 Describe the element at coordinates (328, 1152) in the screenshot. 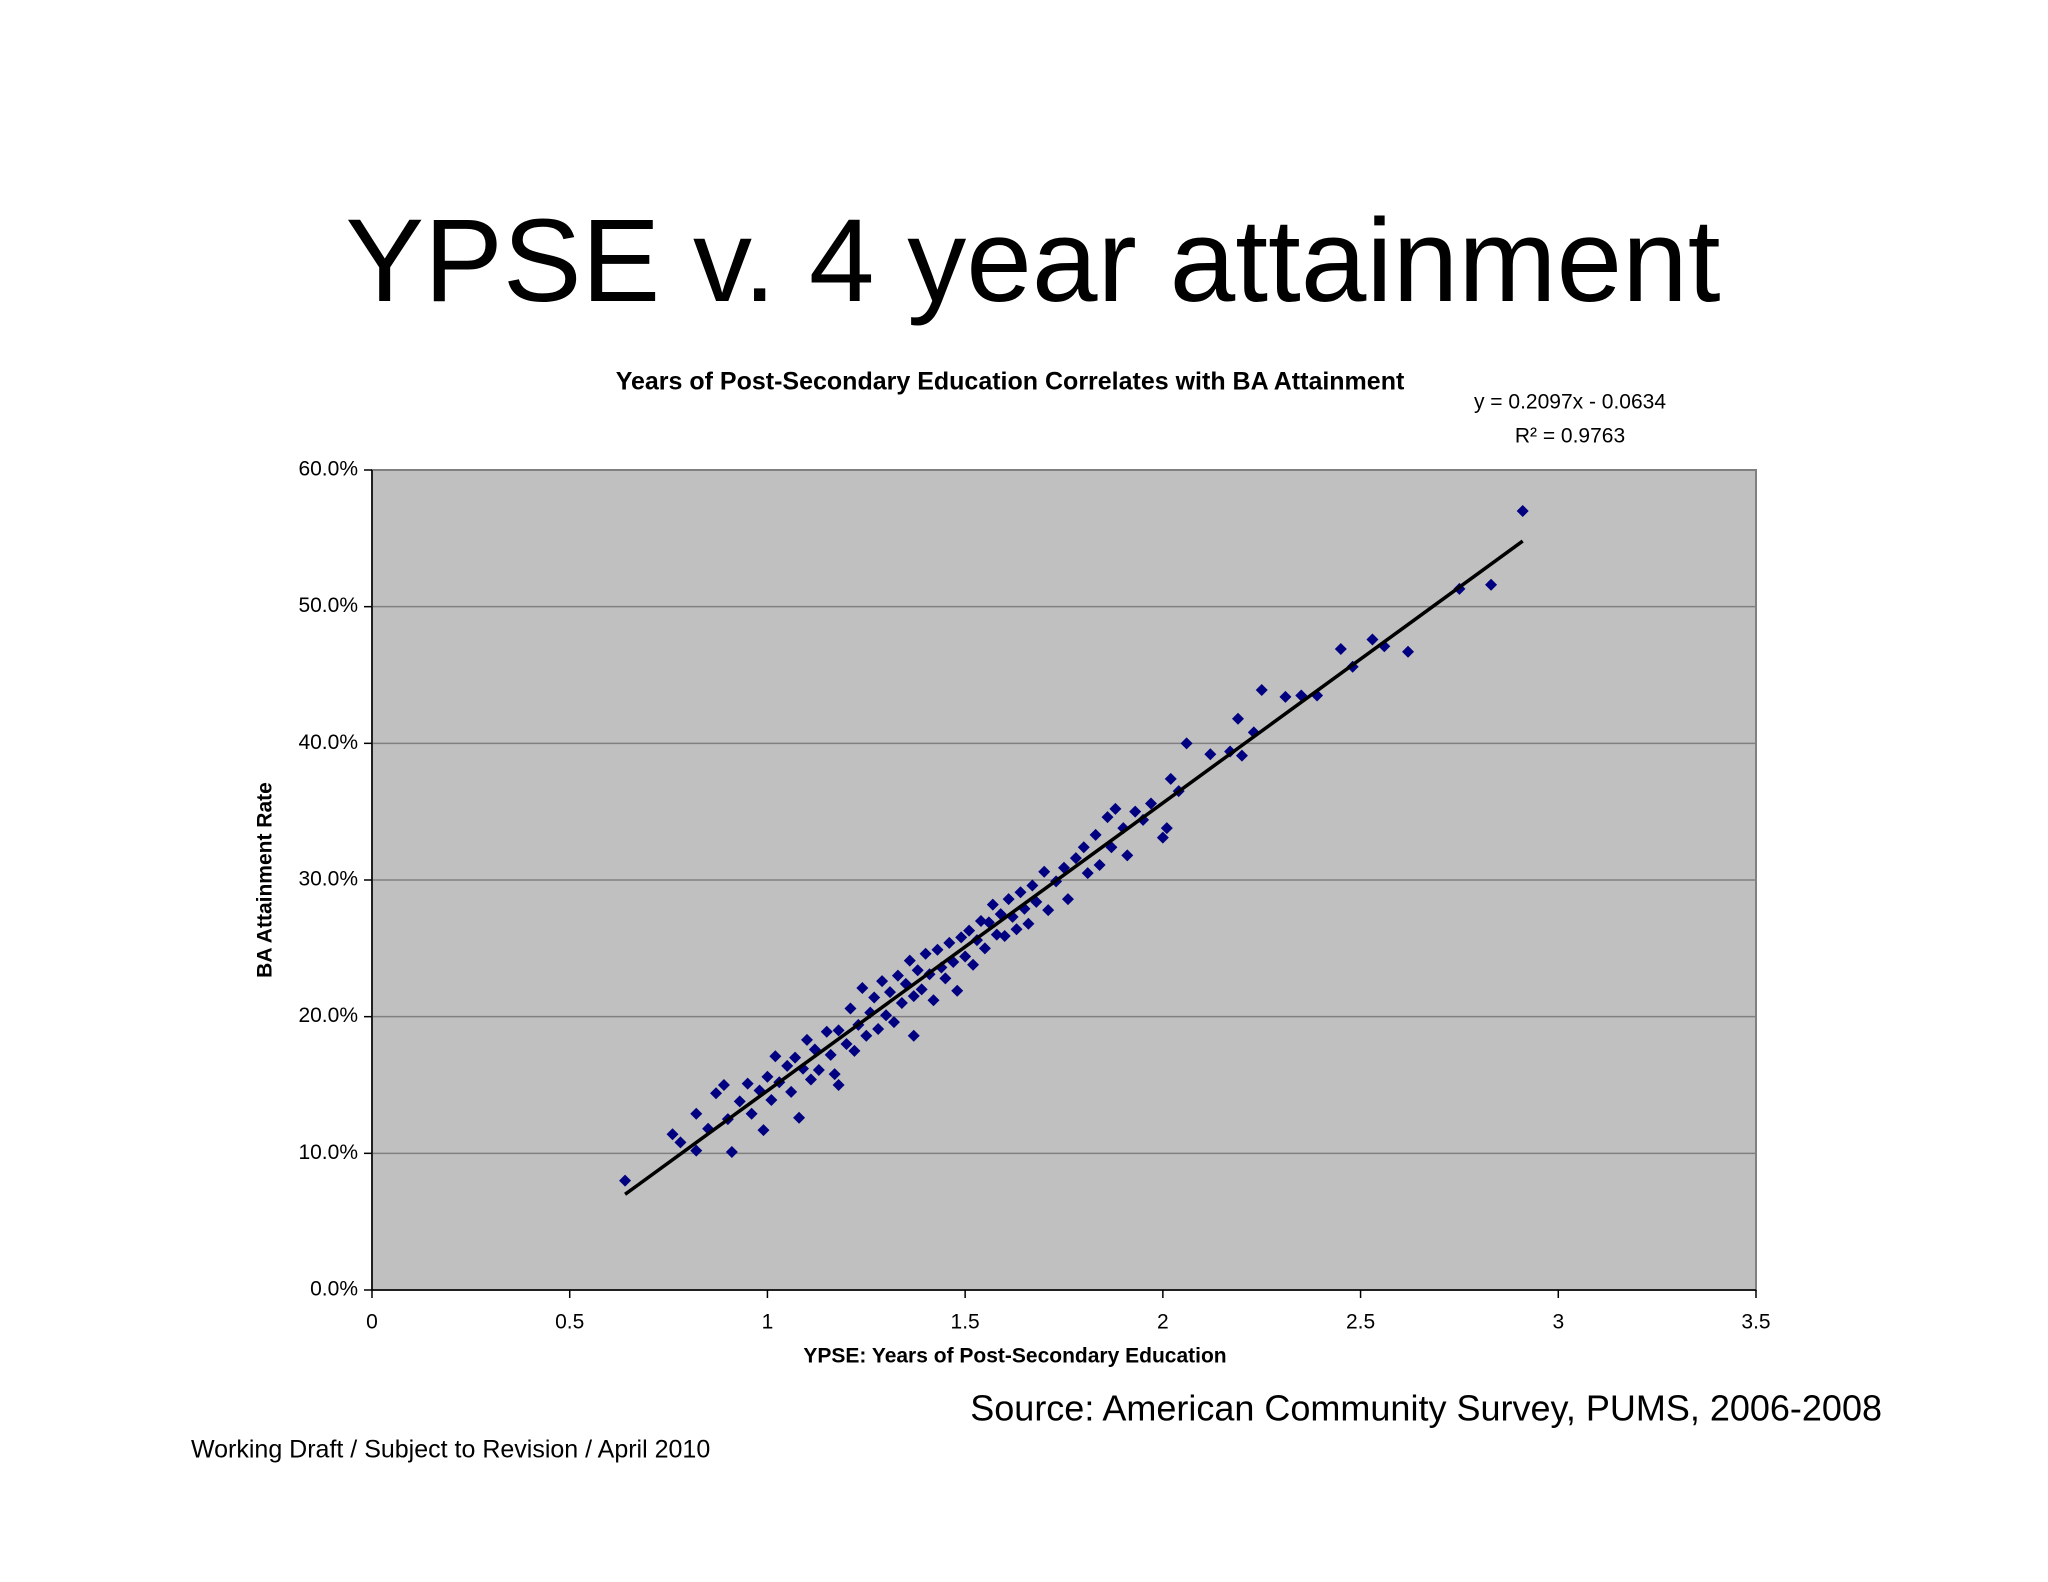

I see `y-tick-label: 10.0%` at that location.